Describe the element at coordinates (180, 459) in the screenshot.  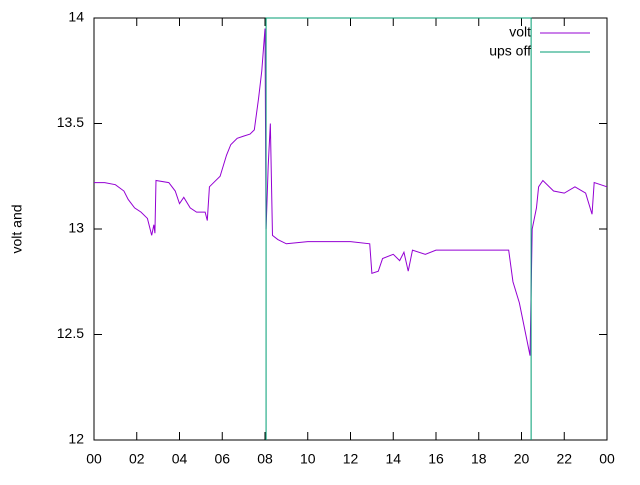
I see `x-tick-label: 04` at that location.